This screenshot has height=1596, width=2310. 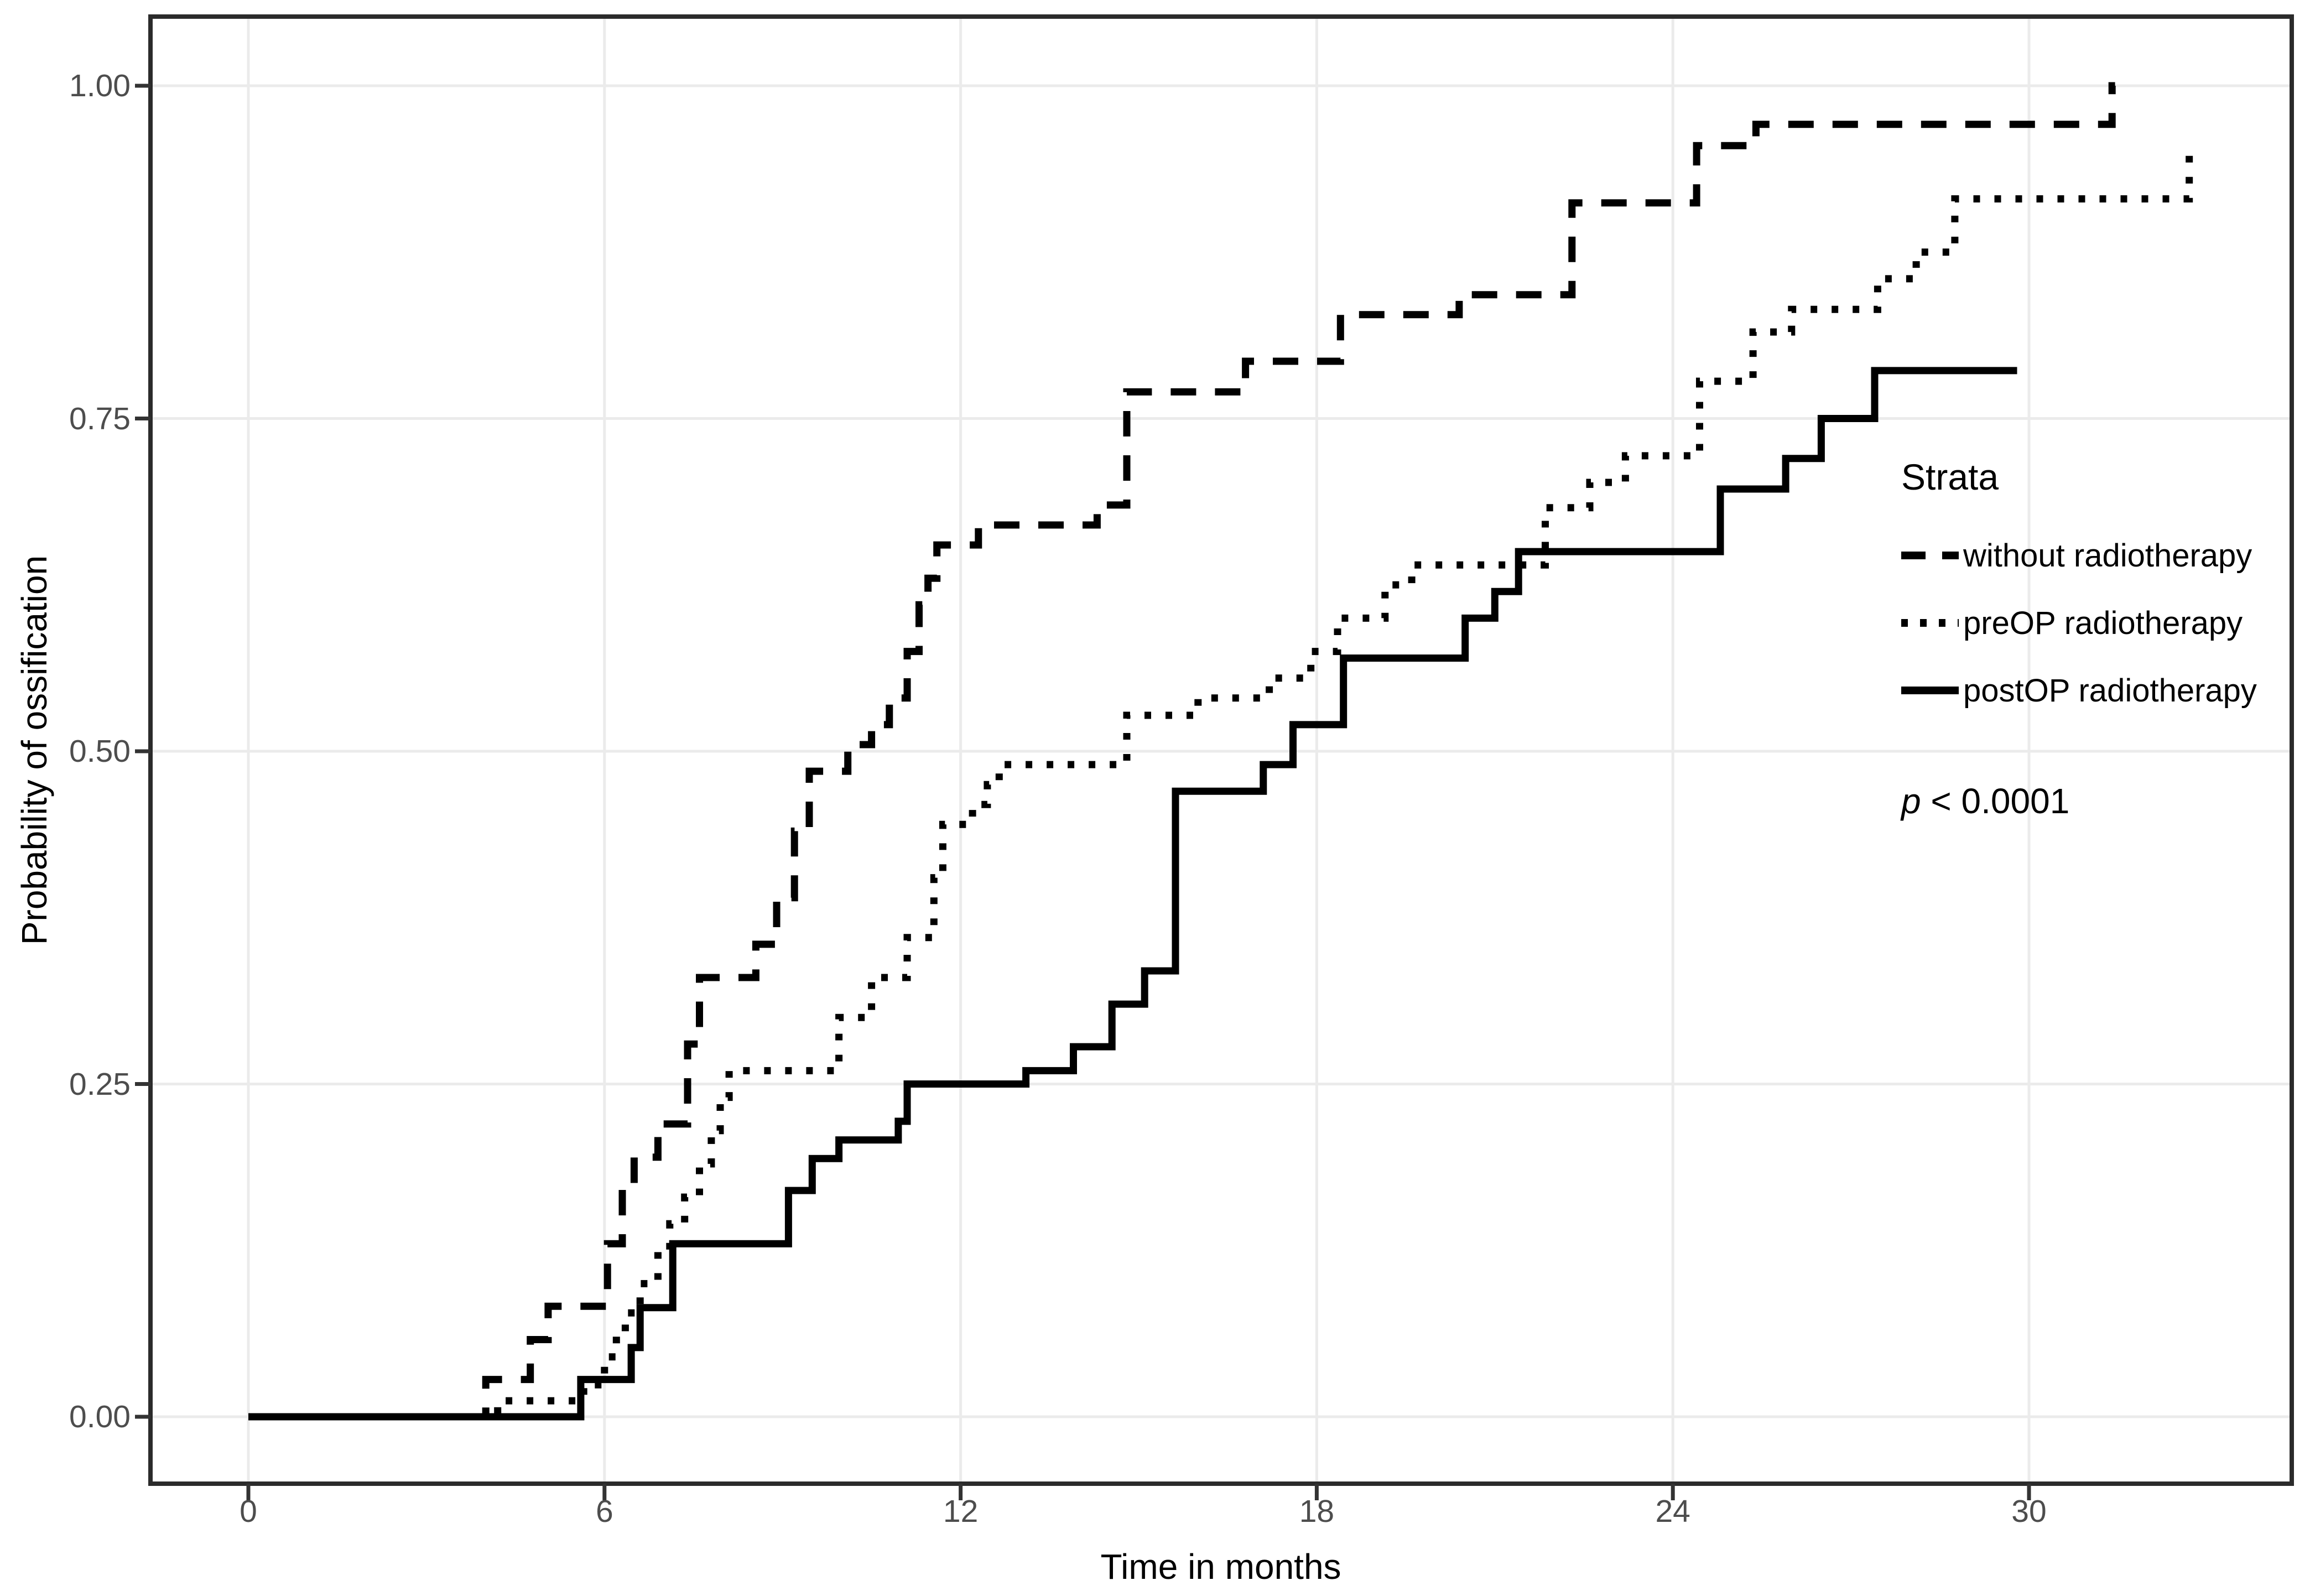 I want to click on legend-entry-postop-radiotherapy: postOP radiotherapy, so click(x=2079, y=691).